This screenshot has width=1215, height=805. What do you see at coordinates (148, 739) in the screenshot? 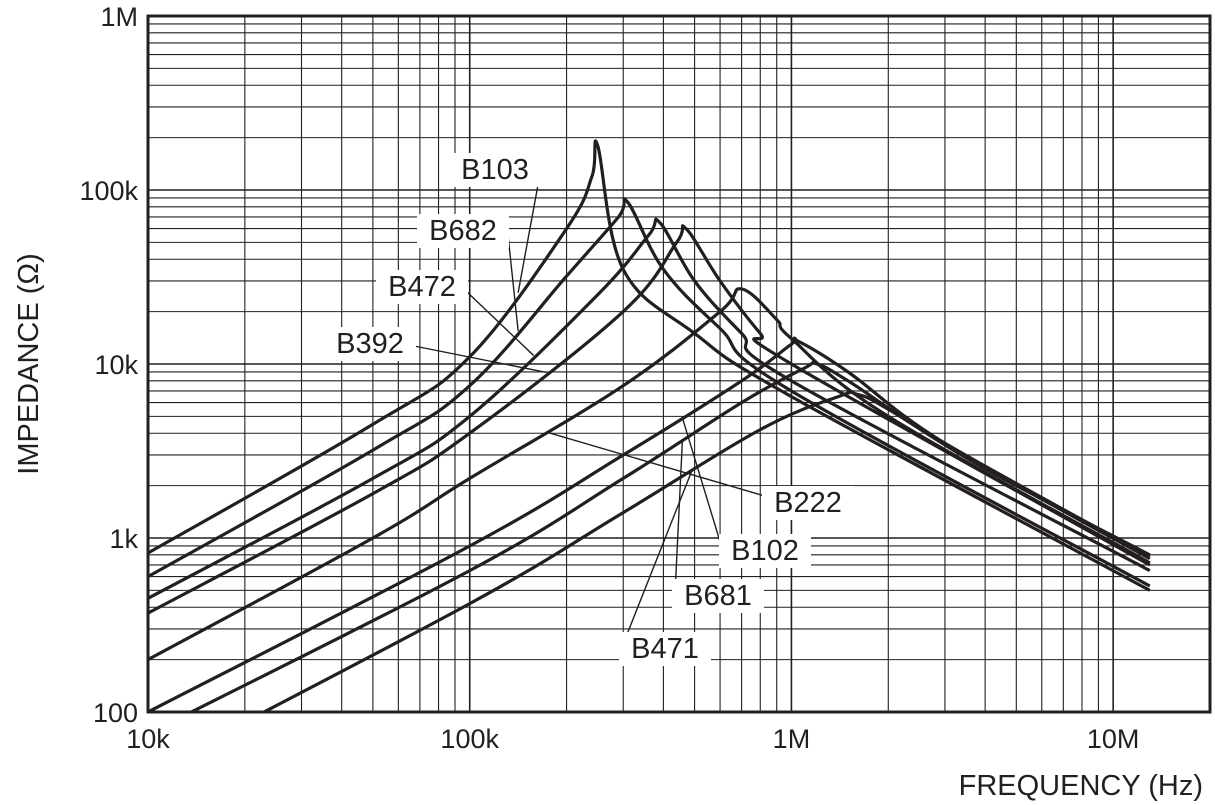
I see `x-tick-label: 10k` at bounding box center [148, 739].